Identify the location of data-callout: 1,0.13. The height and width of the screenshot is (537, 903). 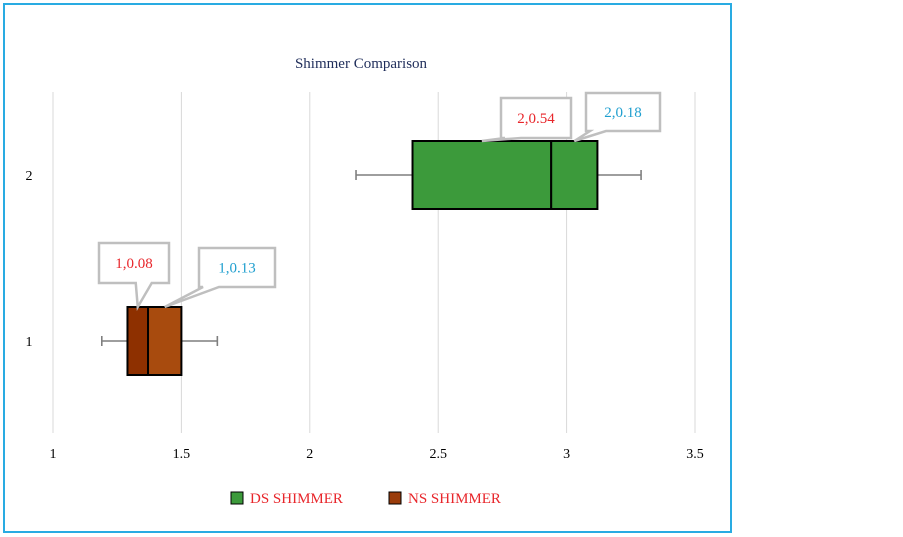
(220, 277).